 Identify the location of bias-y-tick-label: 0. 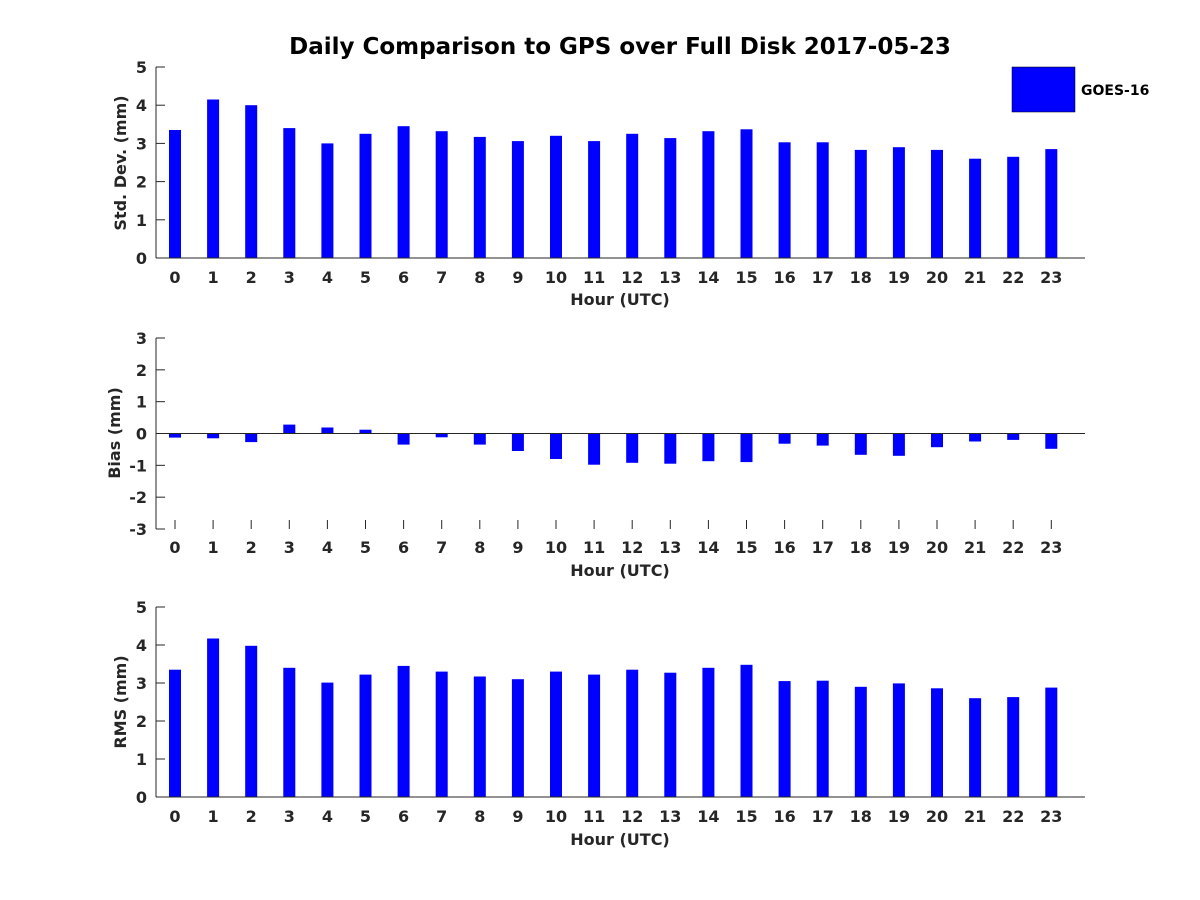
(141, 434).